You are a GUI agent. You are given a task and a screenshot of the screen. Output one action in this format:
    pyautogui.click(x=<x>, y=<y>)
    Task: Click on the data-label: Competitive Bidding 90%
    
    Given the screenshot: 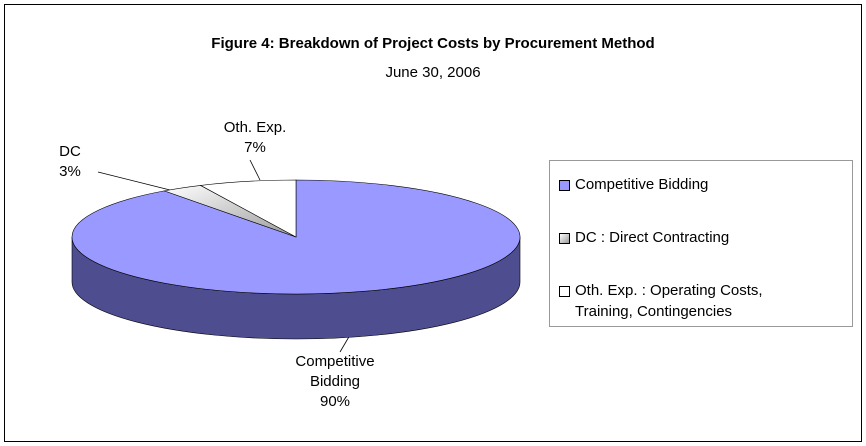 What is the action you would take?
    pyautogui.click(x=335, y=382)
    